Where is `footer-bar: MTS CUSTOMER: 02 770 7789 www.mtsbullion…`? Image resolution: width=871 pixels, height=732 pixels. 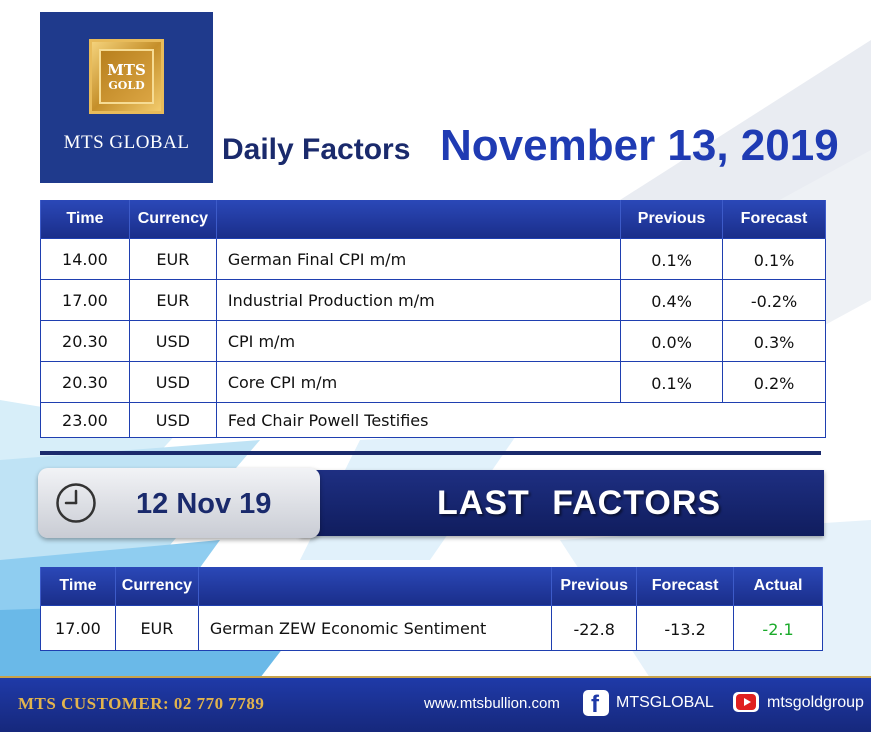
footer-bar: MTS CUSTOMER: 02 770 7789 www.mtsbullion… is located at coordinates (435, 705).